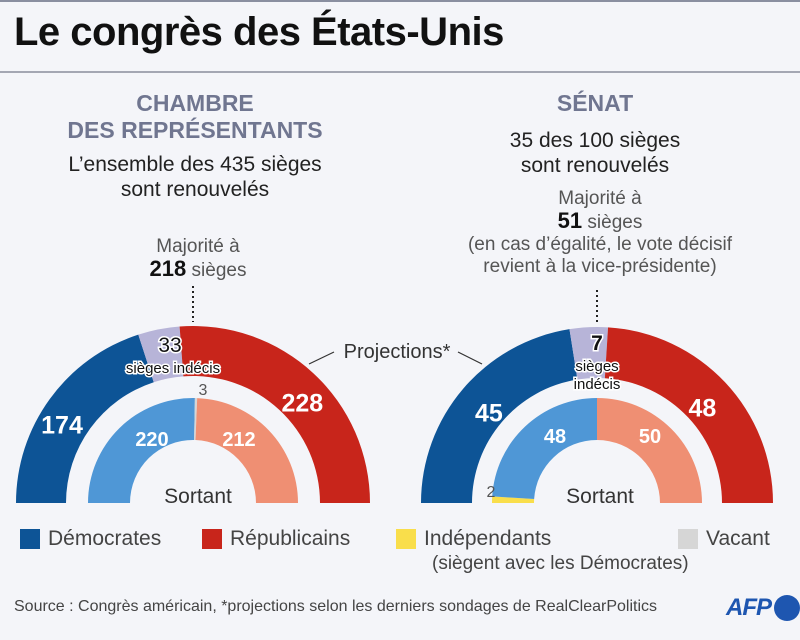  What do you see at coordinates (649, 450) in the screenshot?
I see `senate-sortant-arc-republicans` at bounding box center [649, 450].